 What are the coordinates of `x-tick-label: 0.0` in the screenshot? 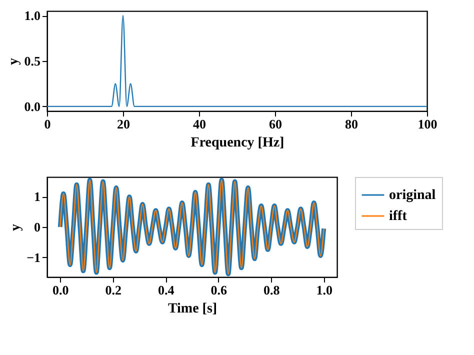 It's located at (60, 290).